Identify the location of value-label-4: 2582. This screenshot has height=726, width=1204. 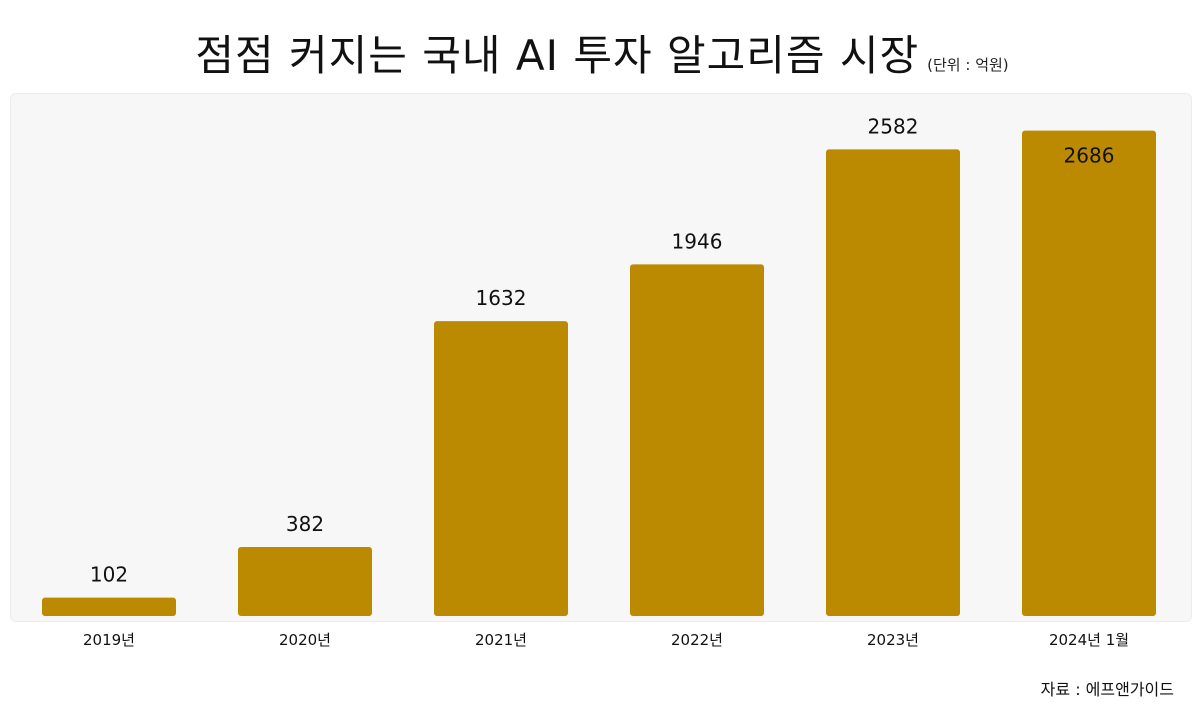
(893, 126).